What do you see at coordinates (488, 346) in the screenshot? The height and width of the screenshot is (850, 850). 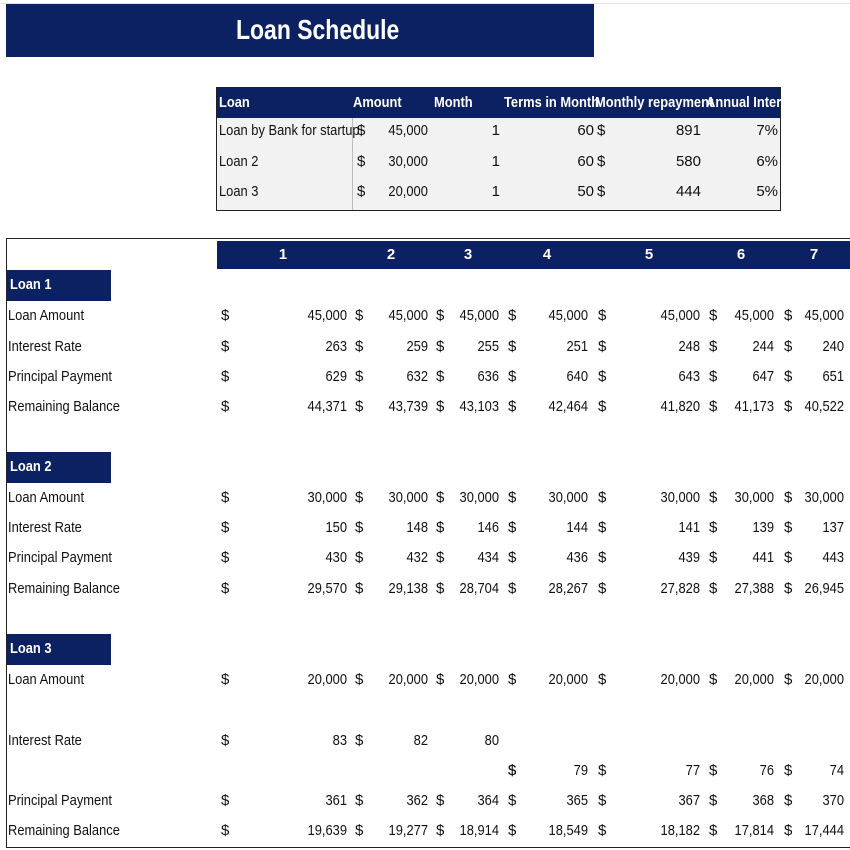 I see `schedule-cell: 255` at bounding box center [488, 346].